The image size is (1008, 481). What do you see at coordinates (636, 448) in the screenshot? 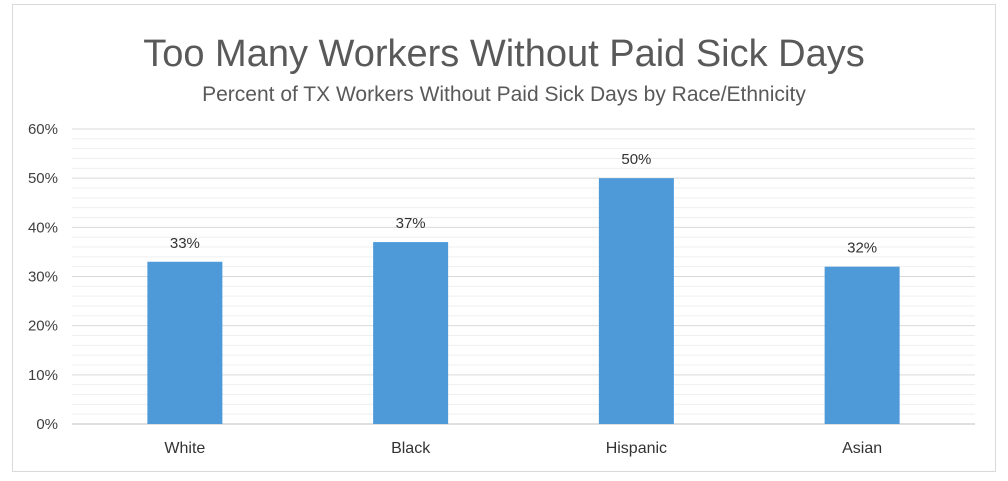
I see `category-label: Hispanic` at bounding box center [636, 448].